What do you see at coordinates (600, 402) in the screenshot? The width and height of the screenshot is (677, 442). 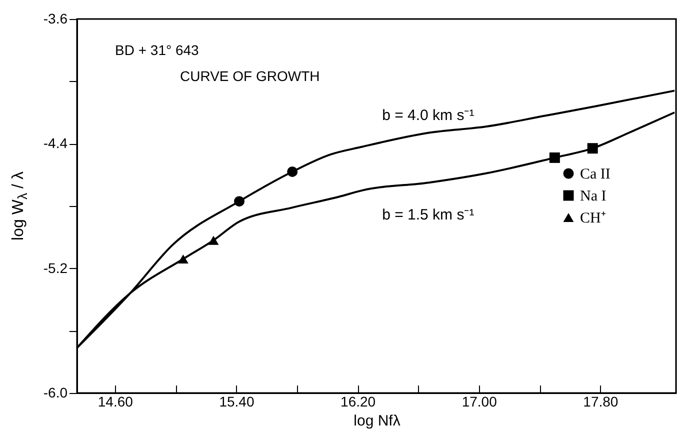 I see `x-tick-label: 17.80` at bounding box center [600, 402].